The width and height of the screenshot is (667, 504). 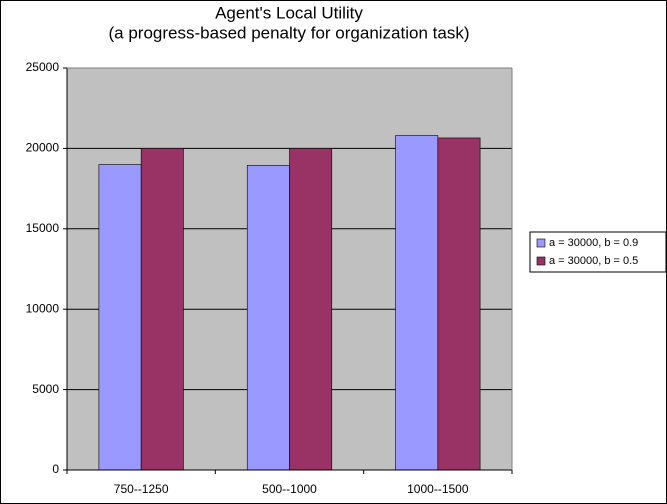 I want to click on legend-label: a = 30000, b = 0.5, so click(x=593, y=261).